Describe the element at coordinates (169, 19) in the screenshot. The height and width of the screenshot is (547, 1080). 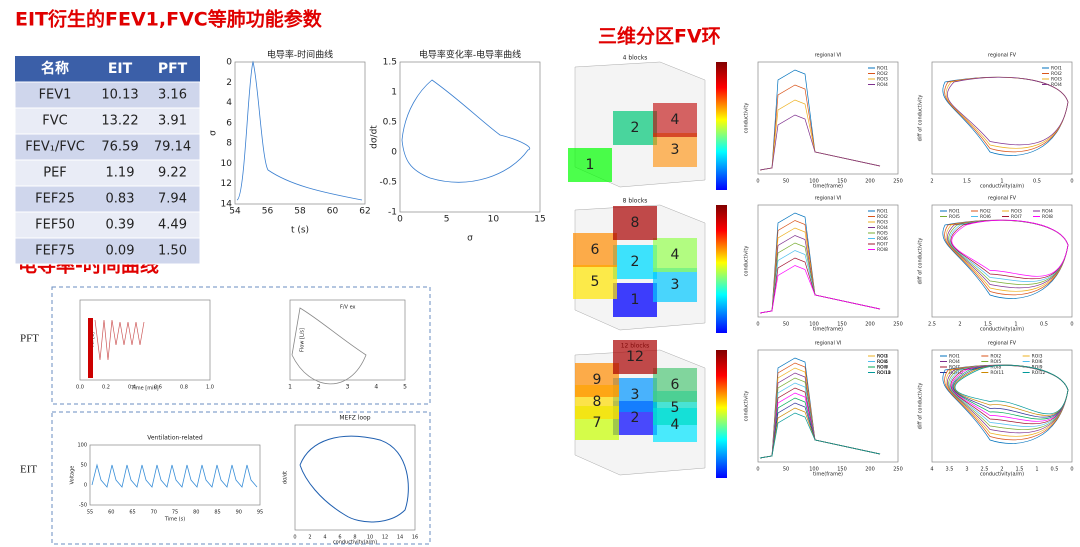
I see `section-title: EIT衍生的FEV1,FVC等肺功能参数` at that location.